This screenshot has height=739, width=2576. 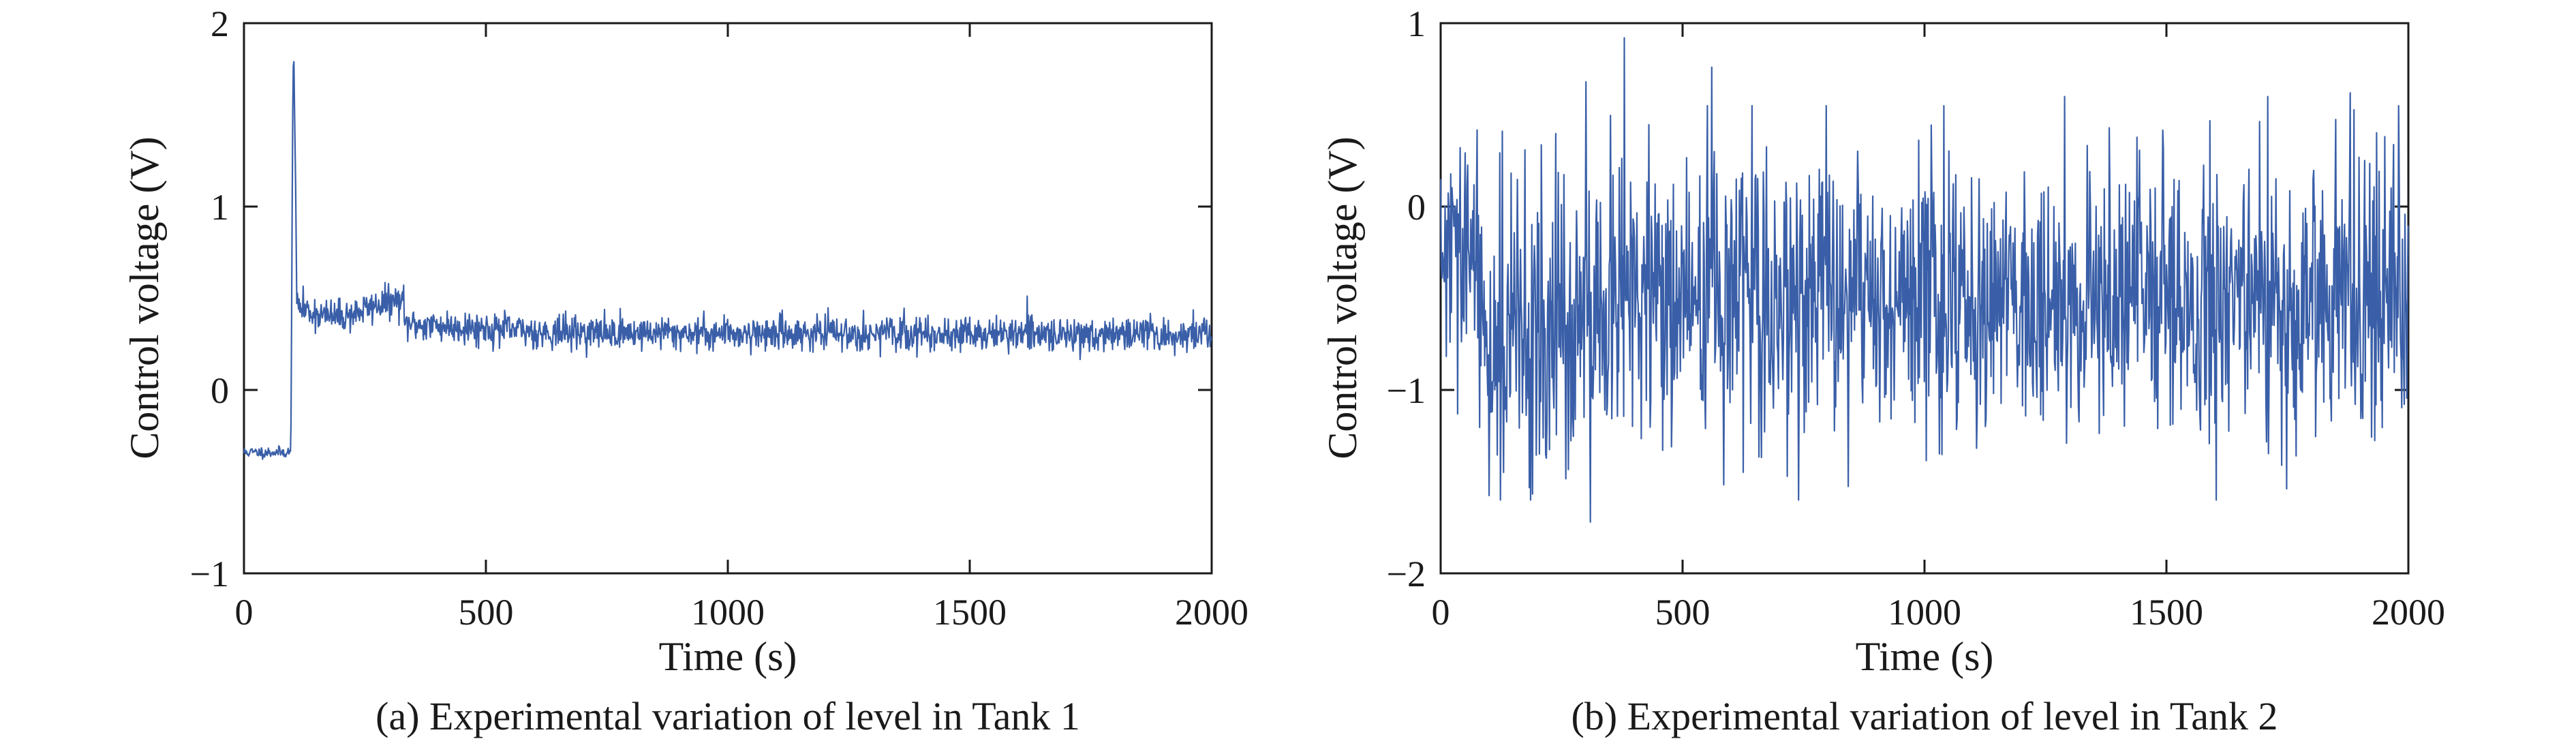 What do you see at coordinates (1925, 656) in the screenshot?
I see `panel-b-x-axis-label: Time (s)` at bounding box center [1925, 656].